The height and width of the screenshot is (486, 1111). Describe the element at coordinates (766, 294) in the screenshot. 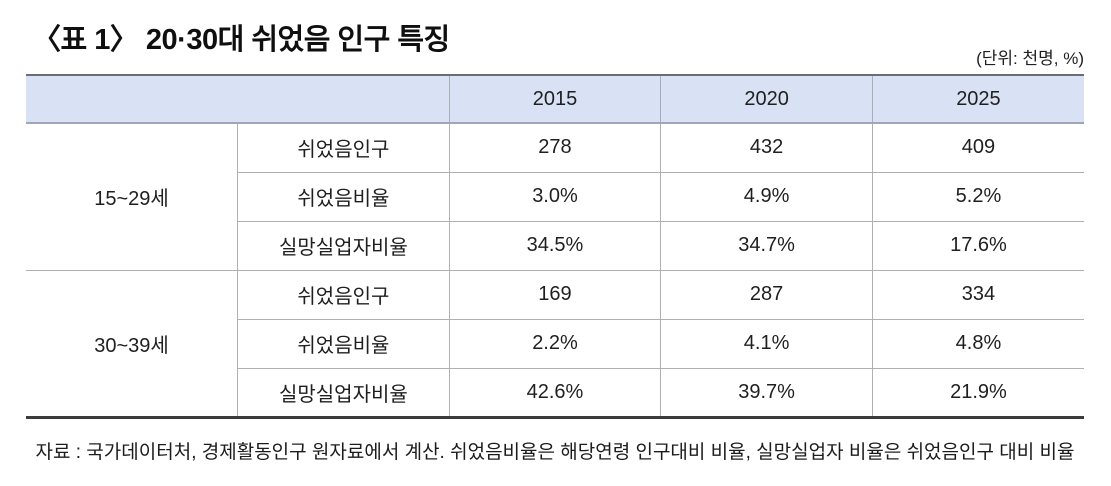

I see `value-cell: 287` at that location.